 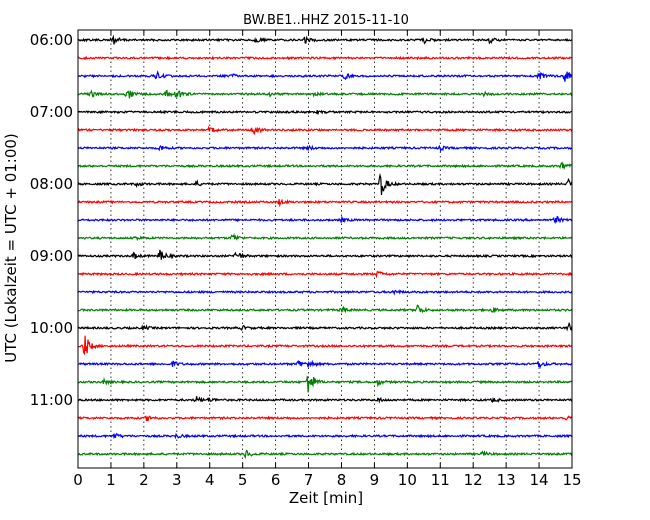 I want to click on x-tick-label: 7, so click(x=309, y=480).